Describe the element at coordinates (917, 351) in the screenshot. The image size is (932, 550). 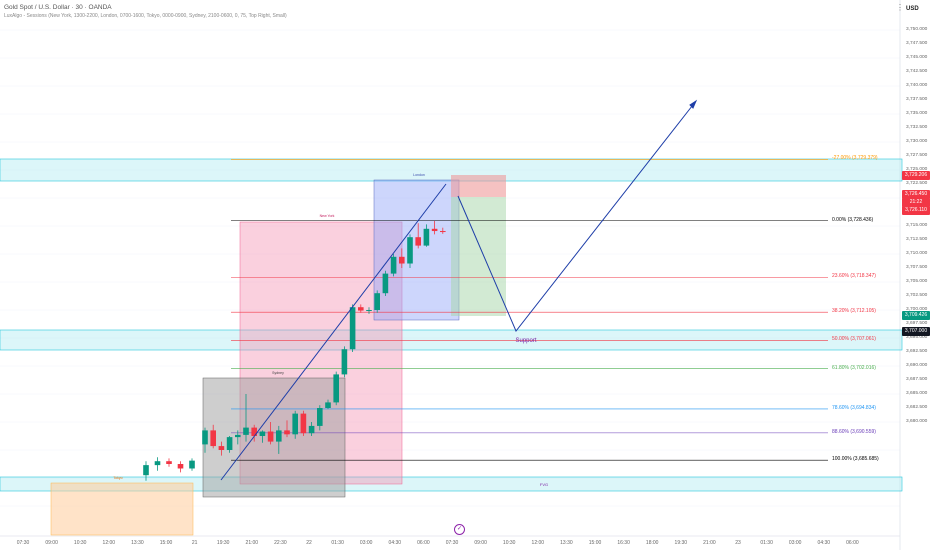
I see `price-axis-label: 3,692.500` at that location.